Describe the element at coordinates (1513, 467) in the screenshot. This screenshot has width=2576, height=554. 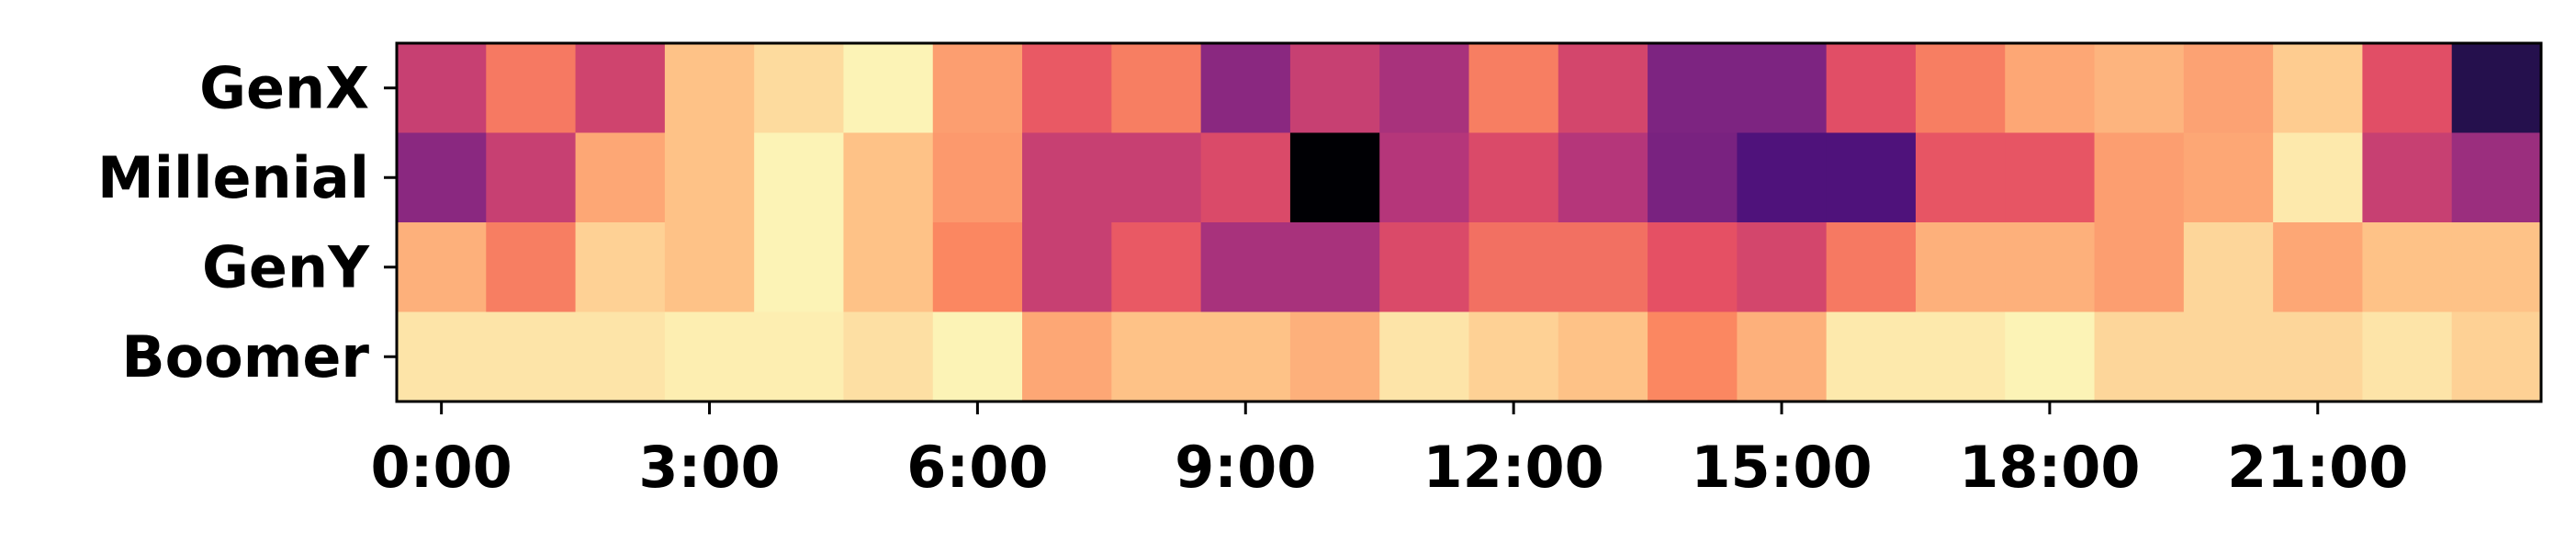
I see `x-tick-label: 12:00` at that location.